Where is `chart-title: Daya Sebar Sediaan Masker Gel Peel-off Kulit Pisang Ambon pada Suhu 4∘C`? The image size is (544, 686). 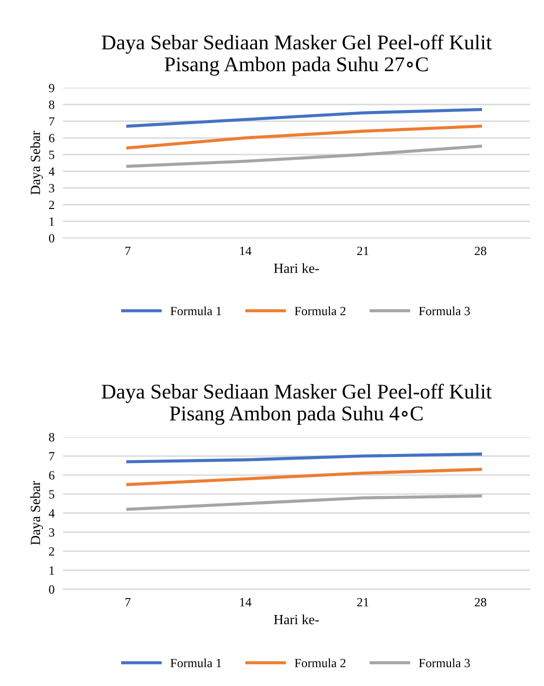 chart-title: Daya Sebar Sediaan Masker Gel Peel-off Kulit Pisang Ambon pada Suhu 4∘C is located at coordinates (297, 404).